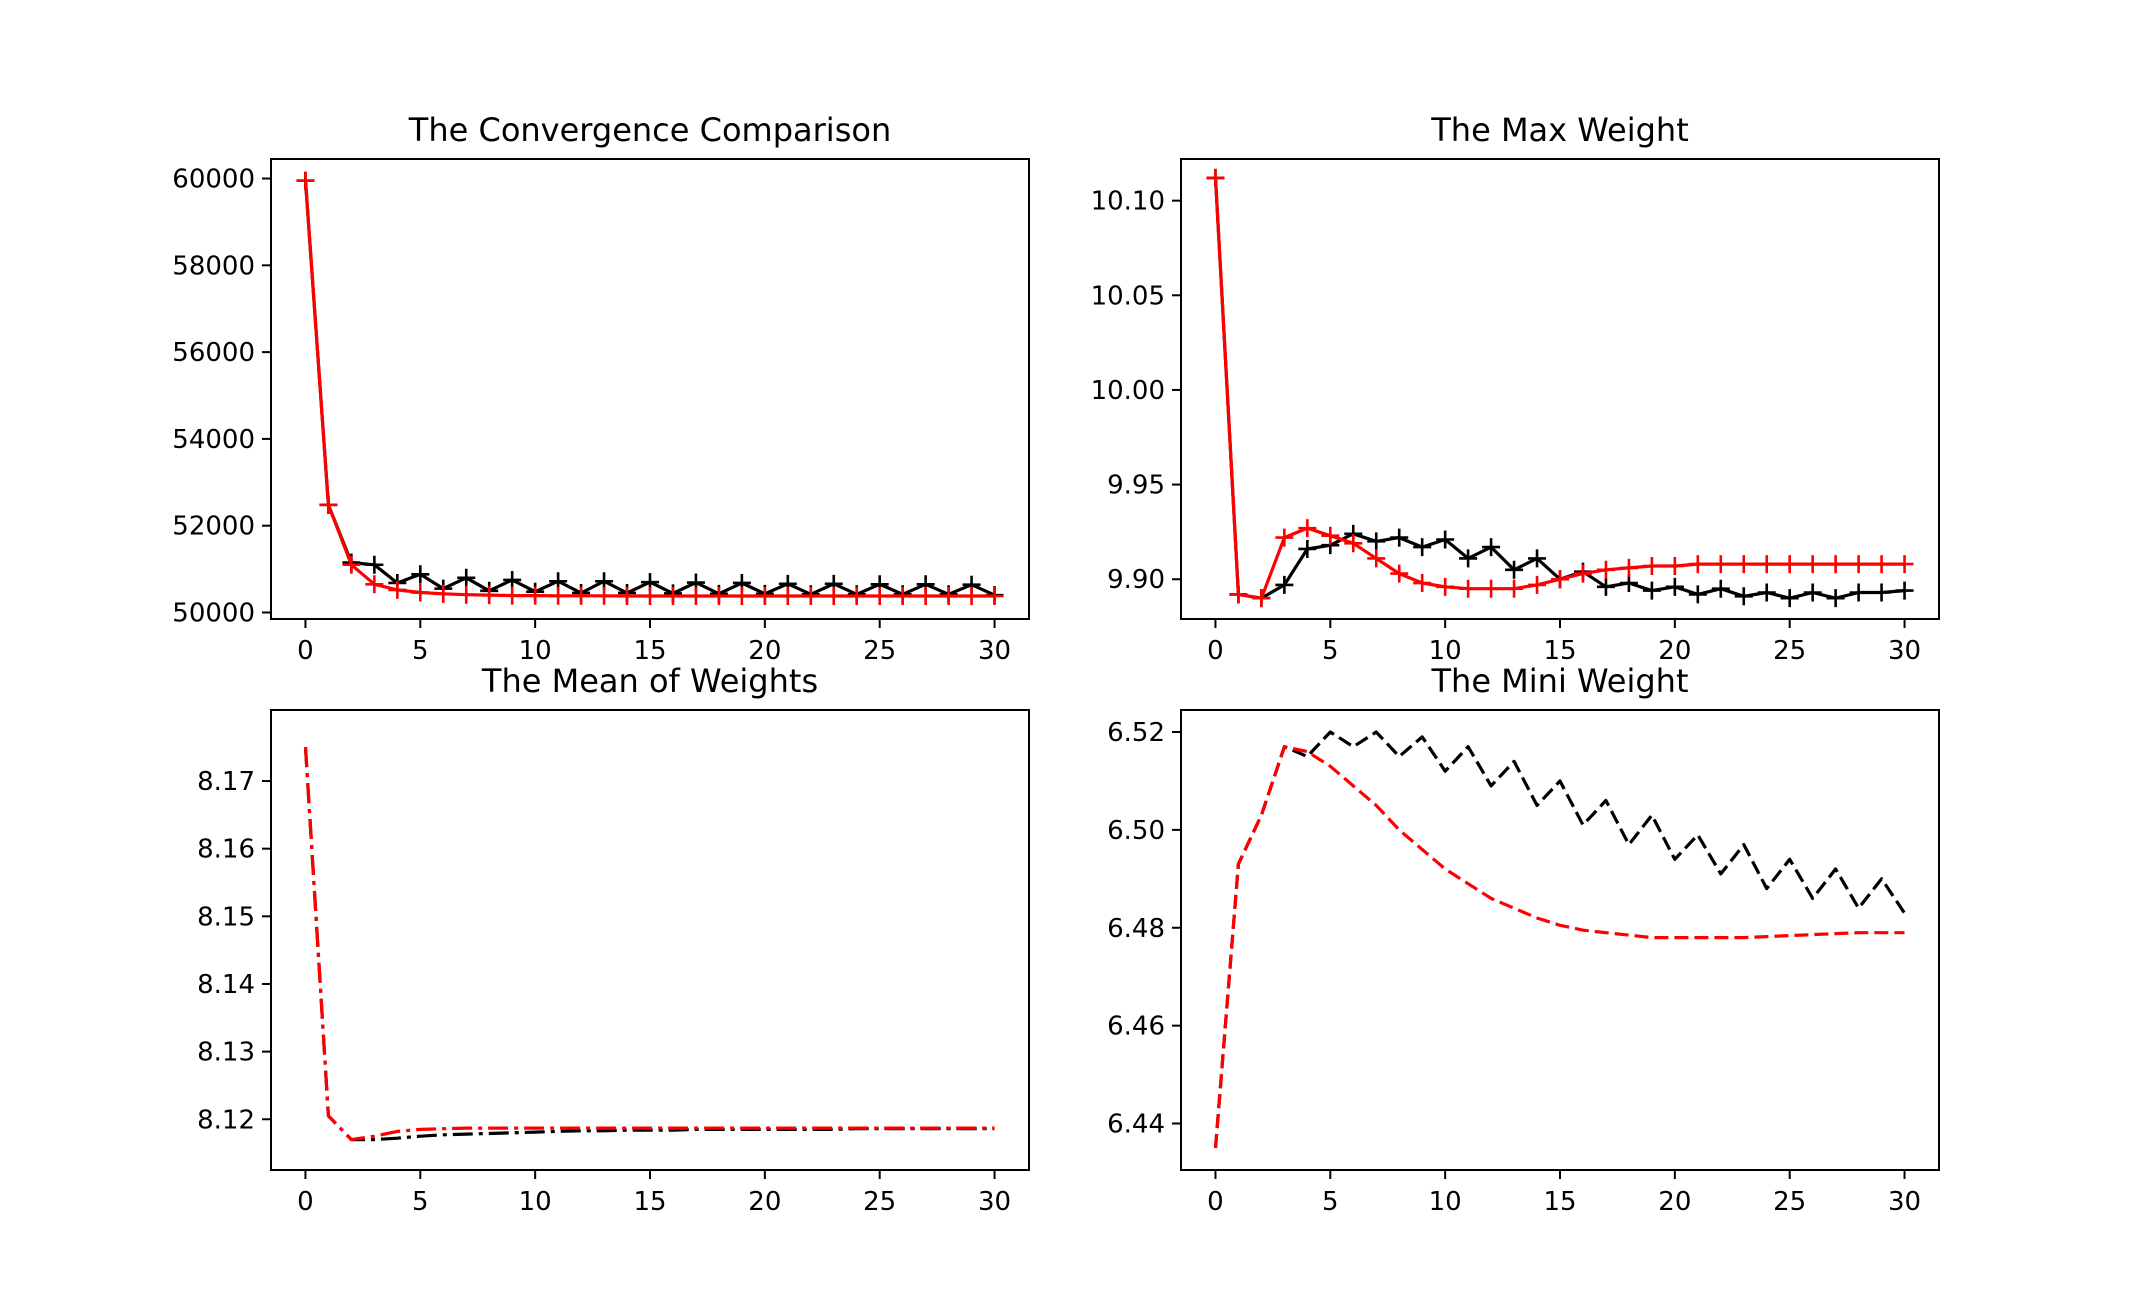  I want to click on y-tick-label: 58000, so click(213, 266).